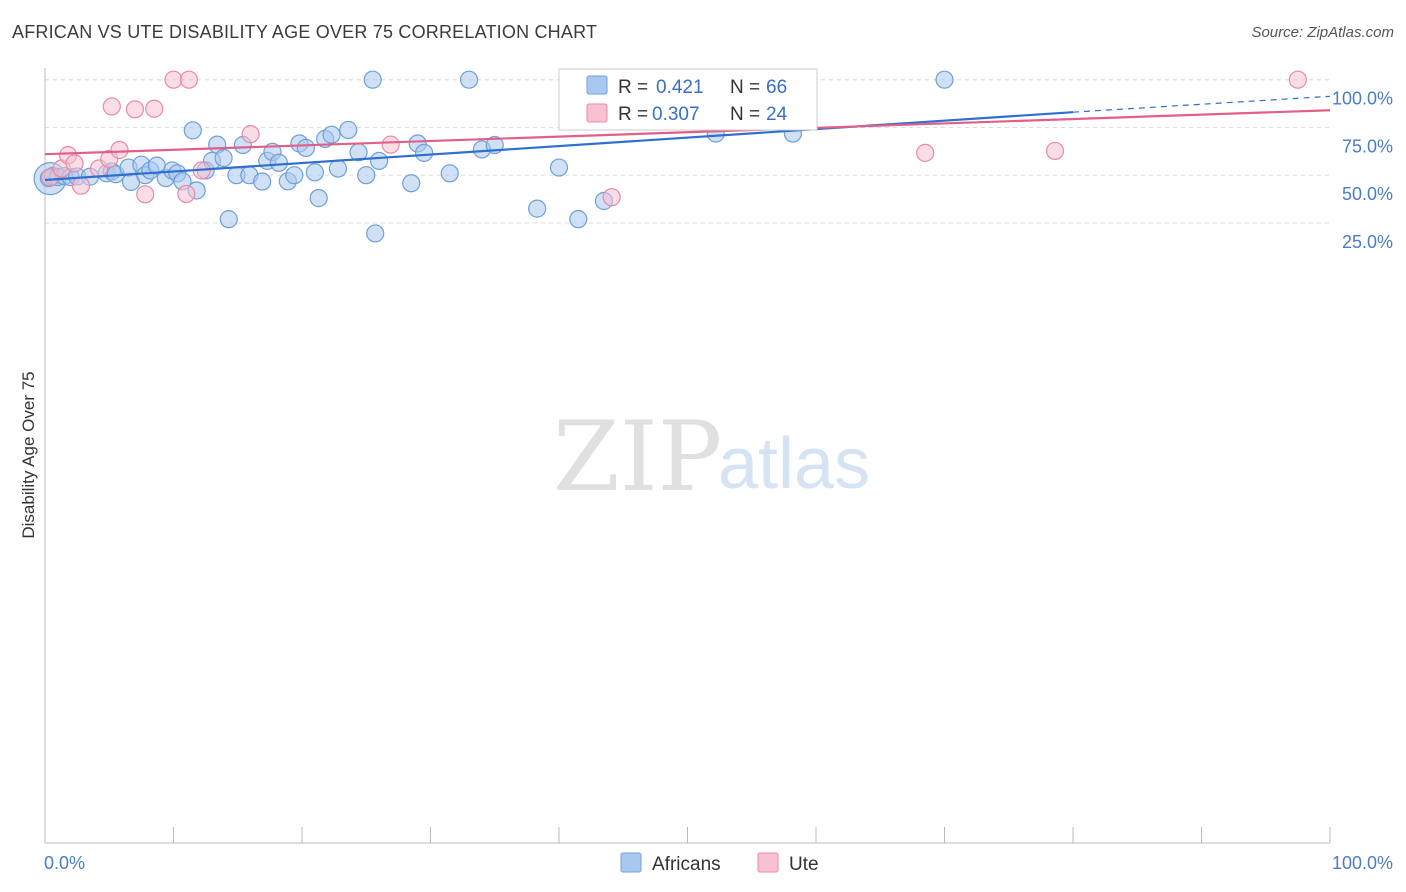 Image resolution: width=1406 pixels, height=892 pixels. What do you see at coordinates (768, 862) in the screenshot?
I see `bottom-legend-swatch-ute` at bounding box center [768, 862].